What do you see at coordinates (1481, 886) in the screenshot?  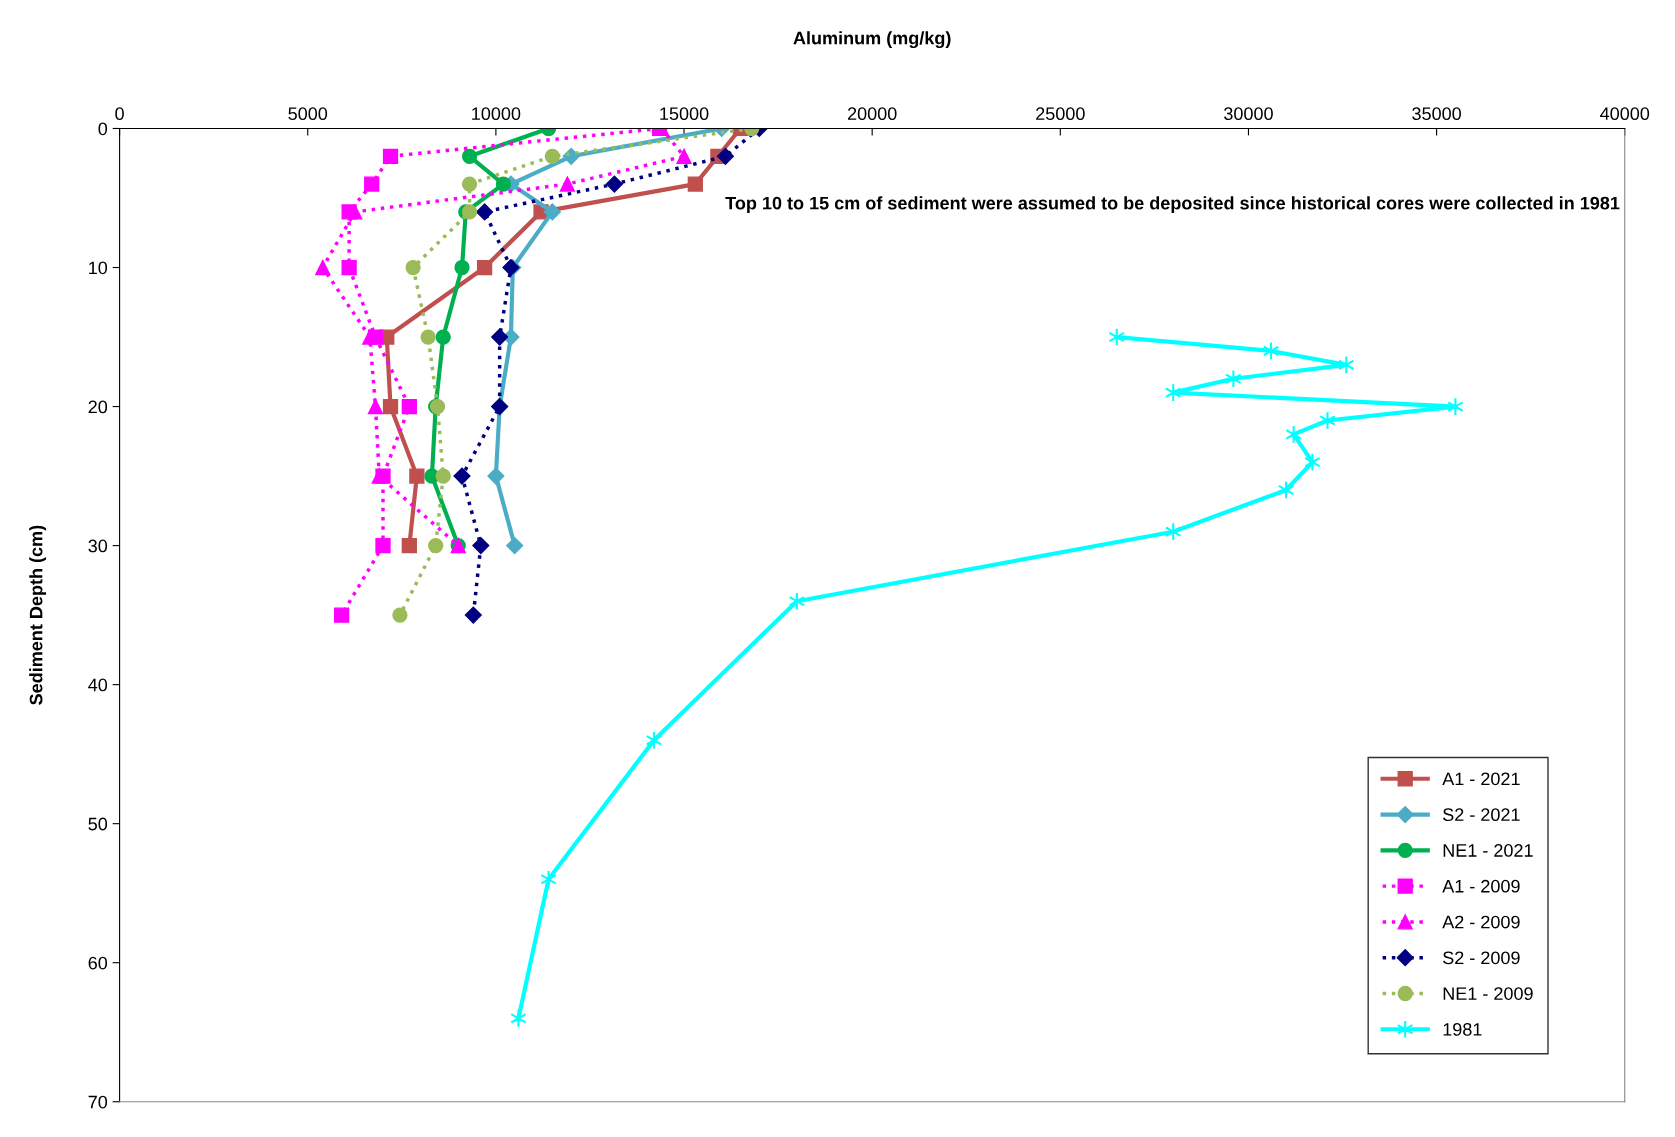 I see `legend-label: A1 - 2009` at bounding box center [1481, 886].